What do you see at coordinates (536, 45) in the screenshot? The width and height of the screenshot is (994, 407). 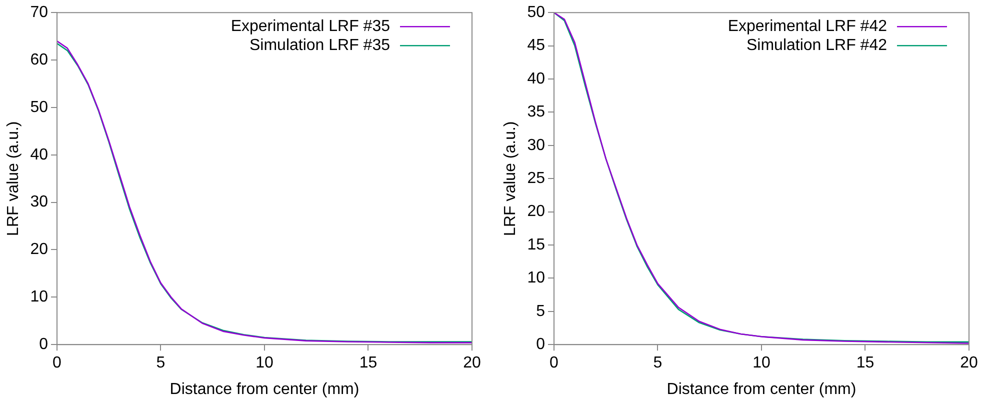 I see `y-tick-label: 45` at bounding box center [536, 45].